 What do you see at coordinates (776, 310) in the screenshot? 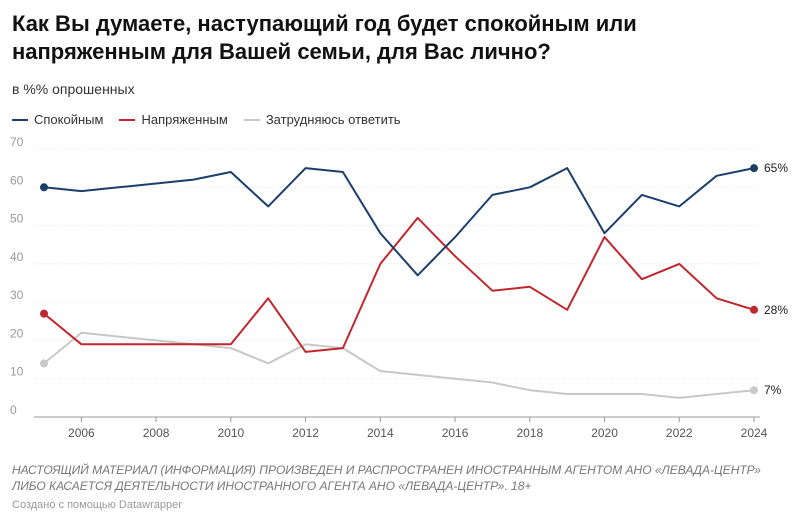
I see `series-end-label-tense: 28%` at bounding box center [776, 310].